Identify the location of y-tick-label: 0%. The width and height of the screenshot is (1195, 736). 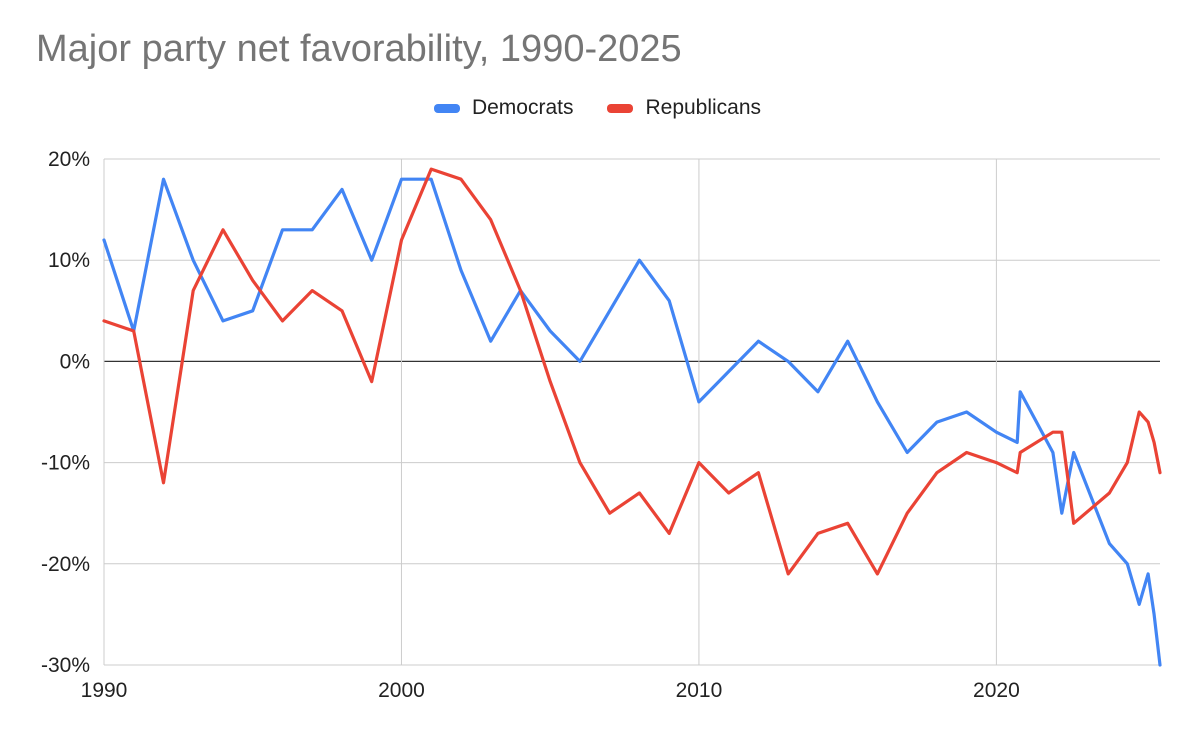
(75, 361).